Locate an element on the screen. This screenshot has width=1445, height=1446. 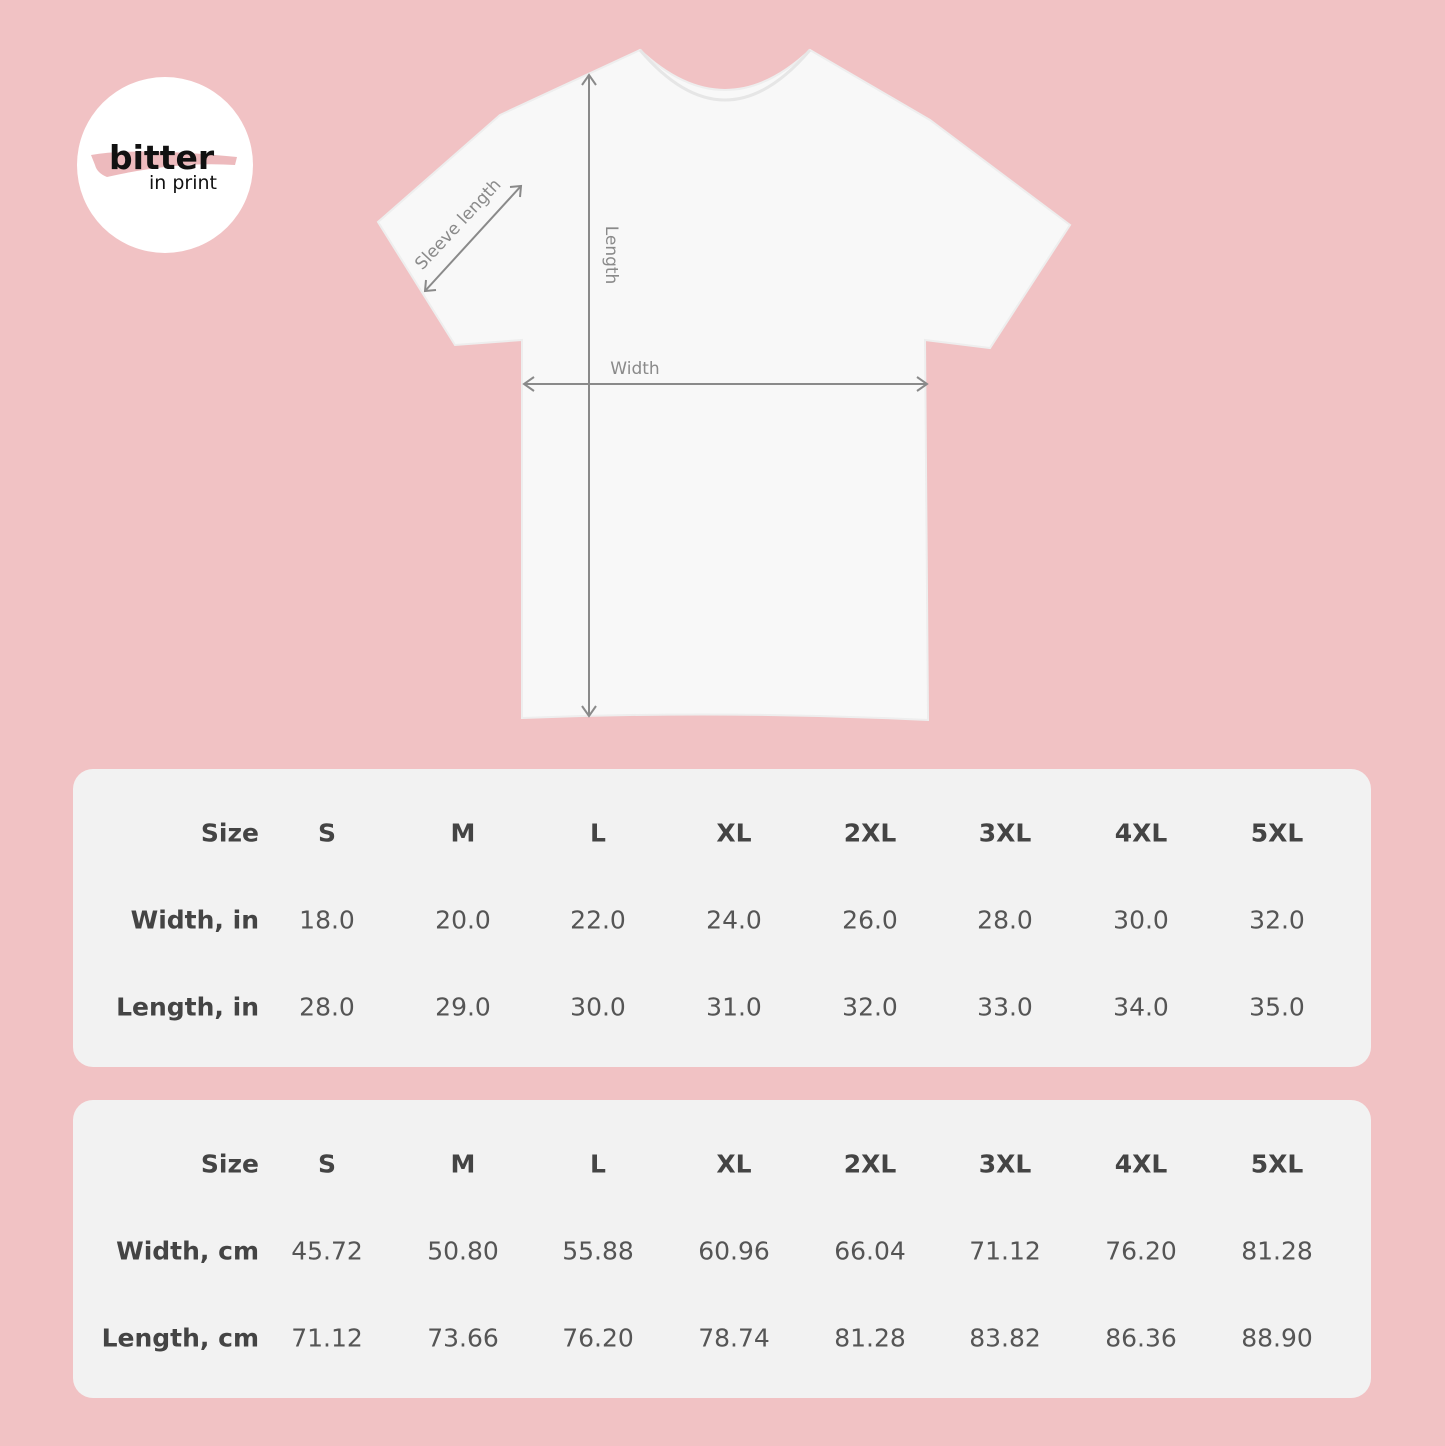
table-cell: 34.0 is located at coordinates (1141, 1007).